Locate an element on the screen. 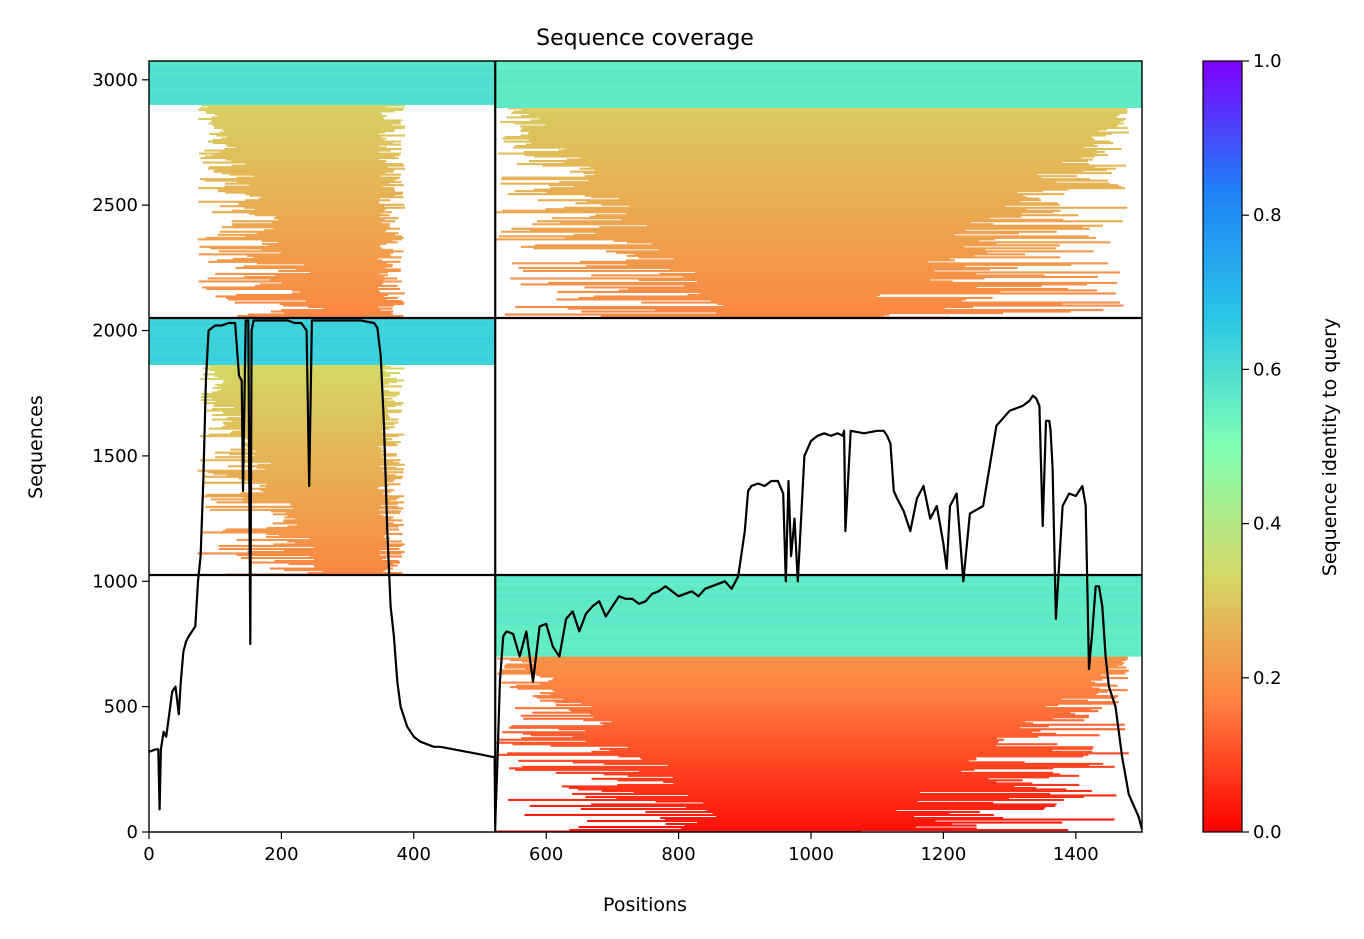  x-tick-label: 1000 is located at coordinates (811, 854).